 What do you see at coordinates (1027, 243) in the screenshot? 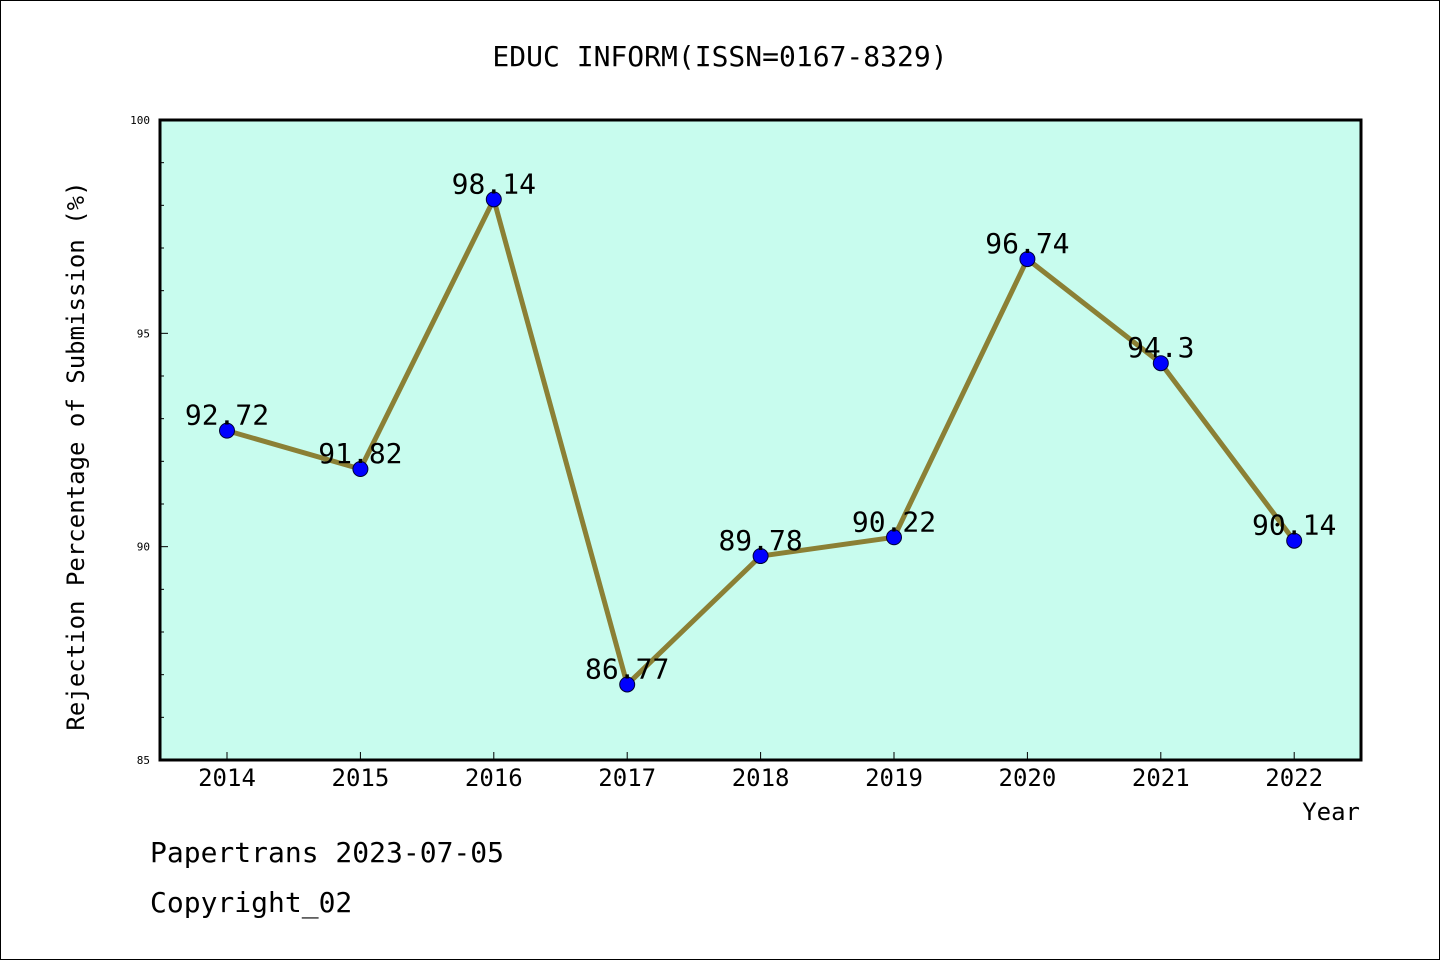
I see `data-label: 96.74` at bounding box center [1027, 243].